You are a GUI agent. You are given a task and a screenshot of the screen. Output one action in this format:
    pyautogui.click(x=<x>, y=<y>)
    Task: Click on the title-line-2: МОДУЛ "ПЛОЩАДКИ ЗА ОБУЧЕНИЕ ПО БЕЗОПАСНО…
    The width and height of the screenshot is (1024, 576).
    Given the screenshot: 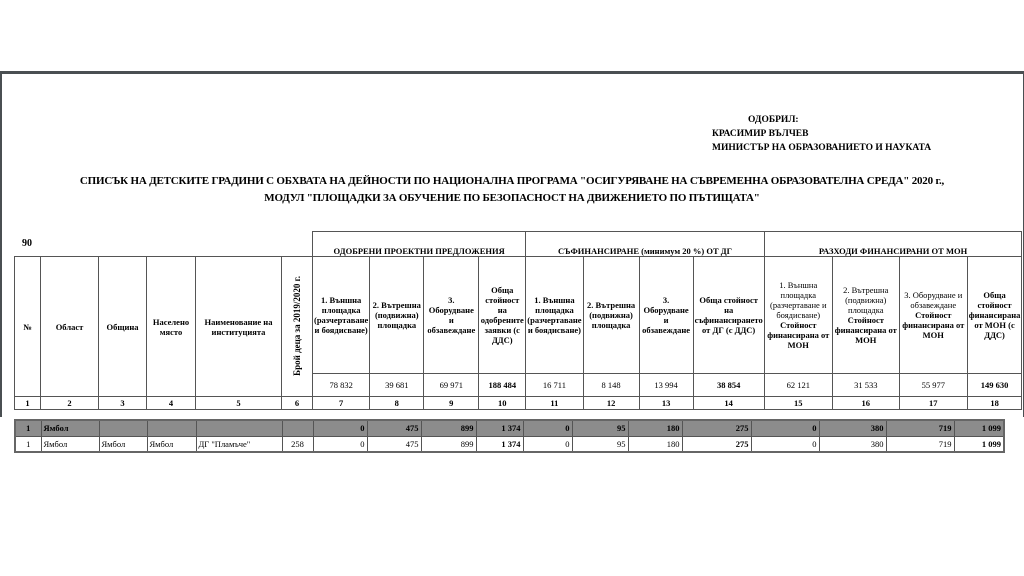 What is the action you would take?
    pyautogui.click(x=512, y=198)
    